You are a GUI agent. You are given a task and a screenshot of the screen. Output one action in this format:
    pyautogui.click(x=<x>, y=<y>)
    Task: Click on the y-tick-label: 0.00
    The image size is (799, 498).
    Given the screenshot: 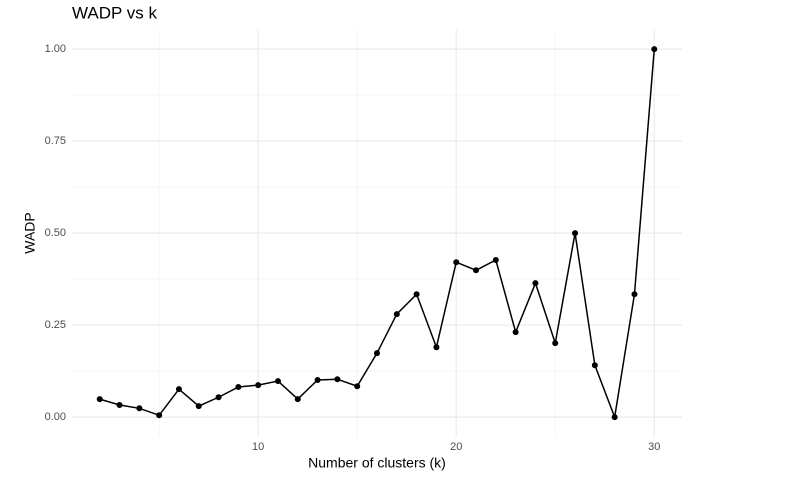 What is the action you would take?
    pyautogui.click(x=55, y=417)
    